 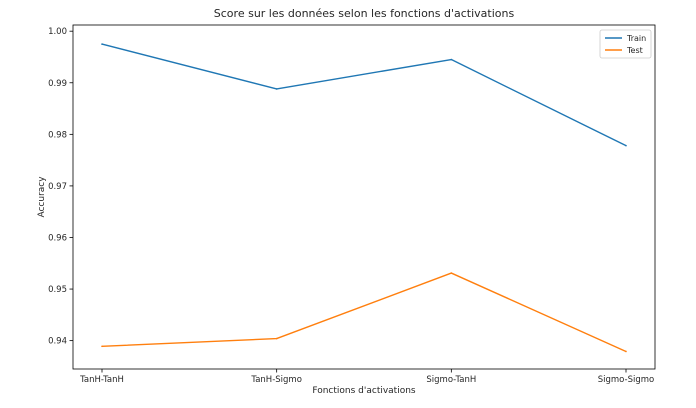 What do you see at coordinates (101, 380) in the screenshot?
I see `x-tick-label: TanH-TanH` at bounding box center [101, 380].